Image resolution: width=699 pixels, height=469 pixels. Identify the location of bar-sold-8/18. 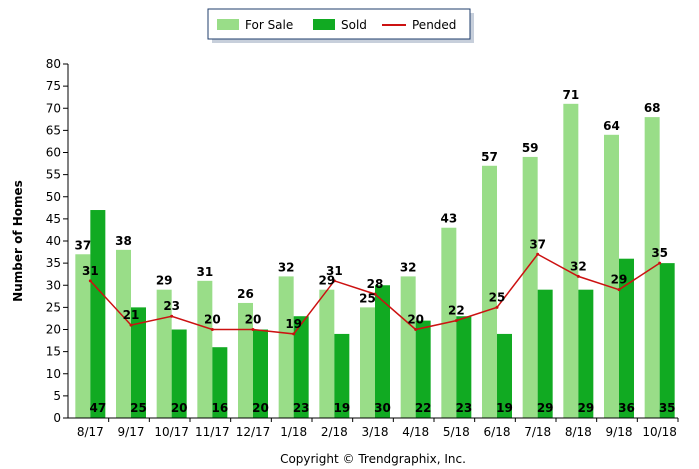
(586, 353).